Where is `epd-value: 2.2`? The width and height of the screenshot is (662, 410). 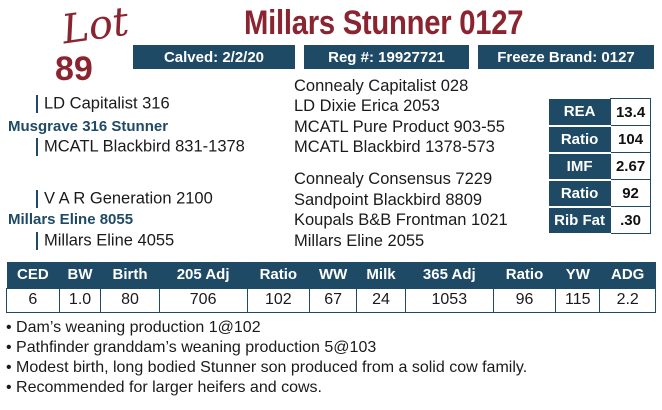
epd-value: 2.2 is located at coordinates (627, 300).